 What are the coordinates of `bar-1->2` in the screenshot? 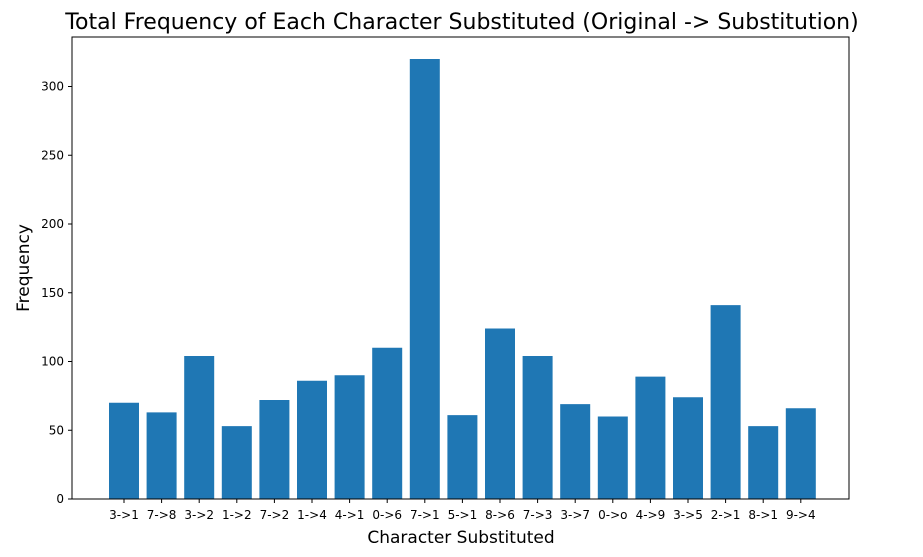 It's located at (236, 463).